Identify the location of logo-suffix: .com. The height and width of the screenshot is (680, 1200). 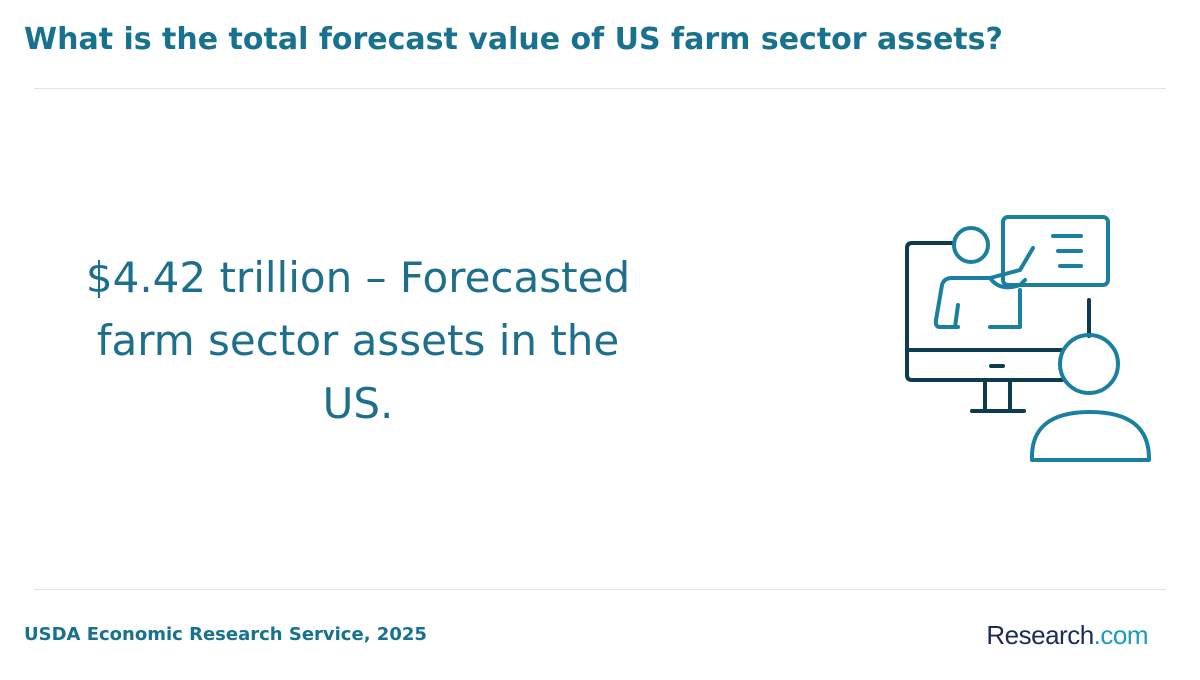
(1121, 635).